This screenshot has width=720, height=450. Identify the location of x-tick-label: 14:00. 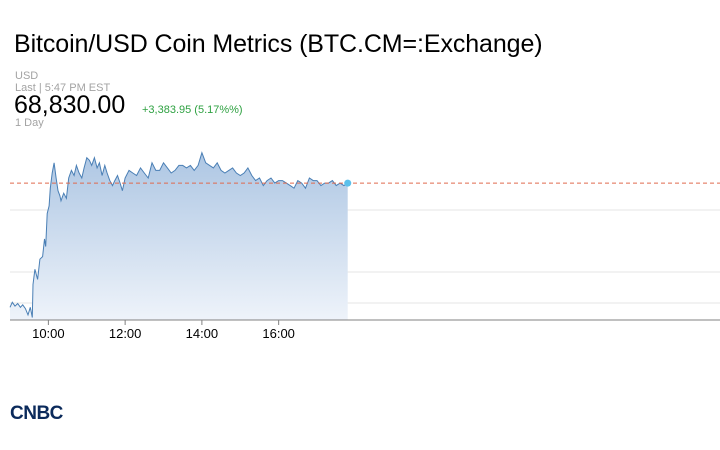
(202, 333).